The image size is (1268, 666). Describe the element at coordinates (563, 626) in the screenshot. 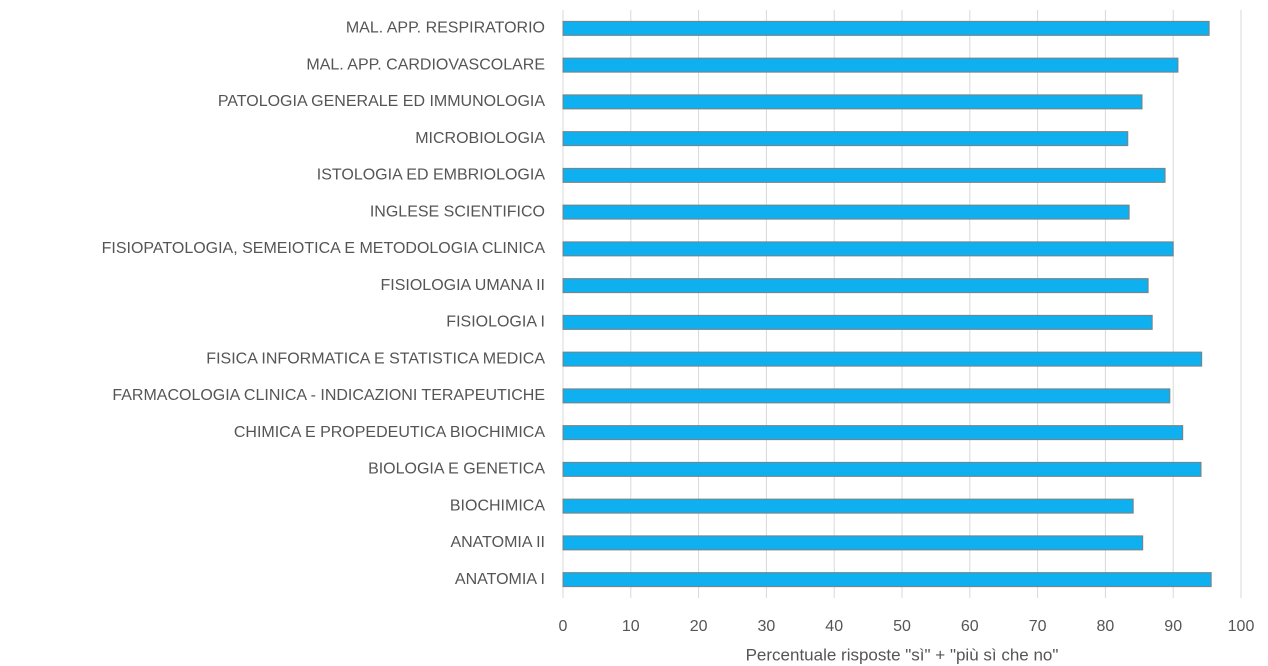

I see `x-tick-label: 0` at that location.